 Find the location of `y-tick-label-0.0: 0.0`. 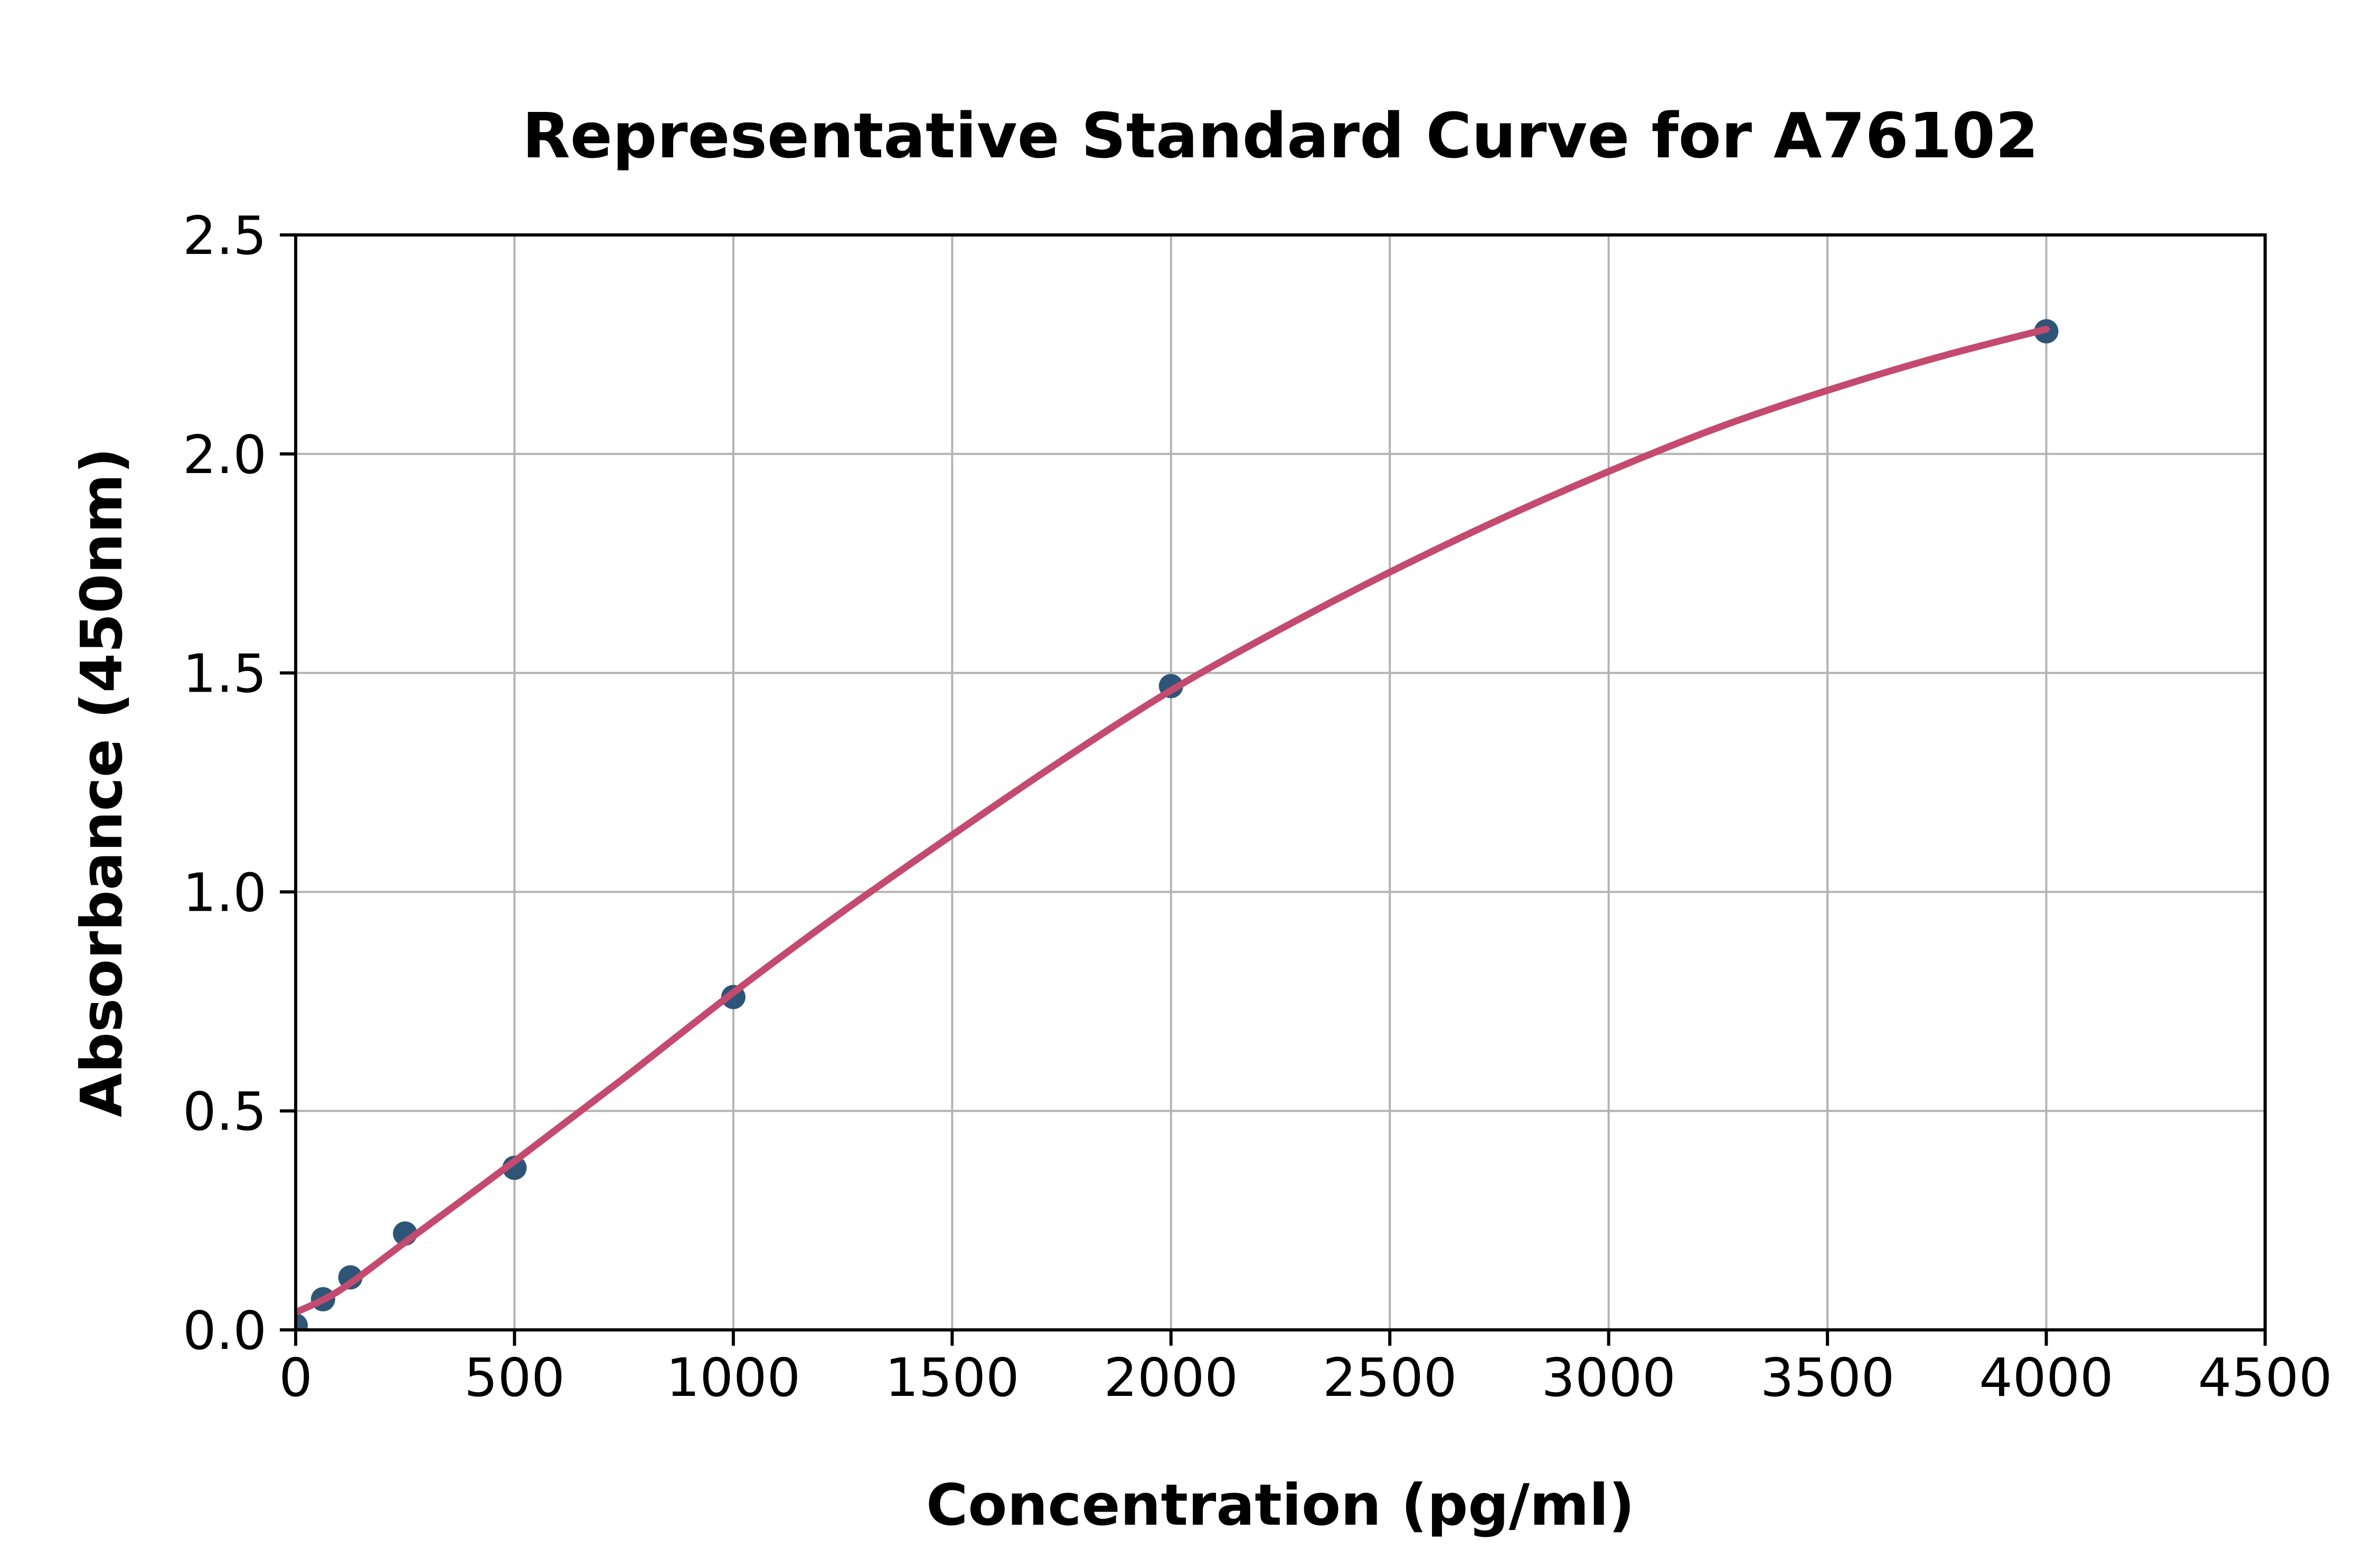

y-tick-label-0.0: 0.0 is located at coordinates (225, 1331).